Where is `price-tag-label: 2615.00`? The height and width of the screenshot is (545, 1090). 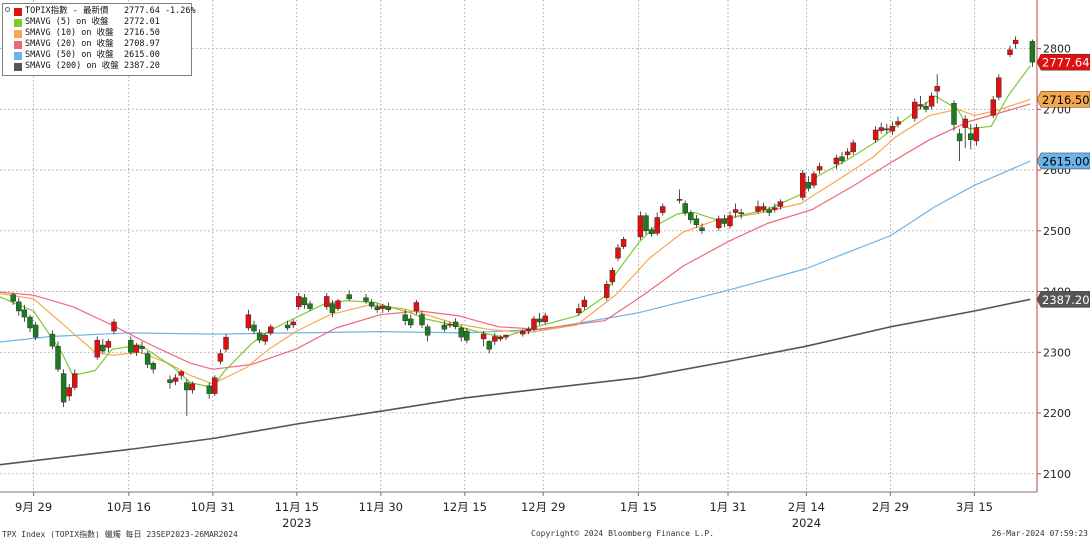
price-tag-label: 2615.00 is located at coordinates (1066, 161).